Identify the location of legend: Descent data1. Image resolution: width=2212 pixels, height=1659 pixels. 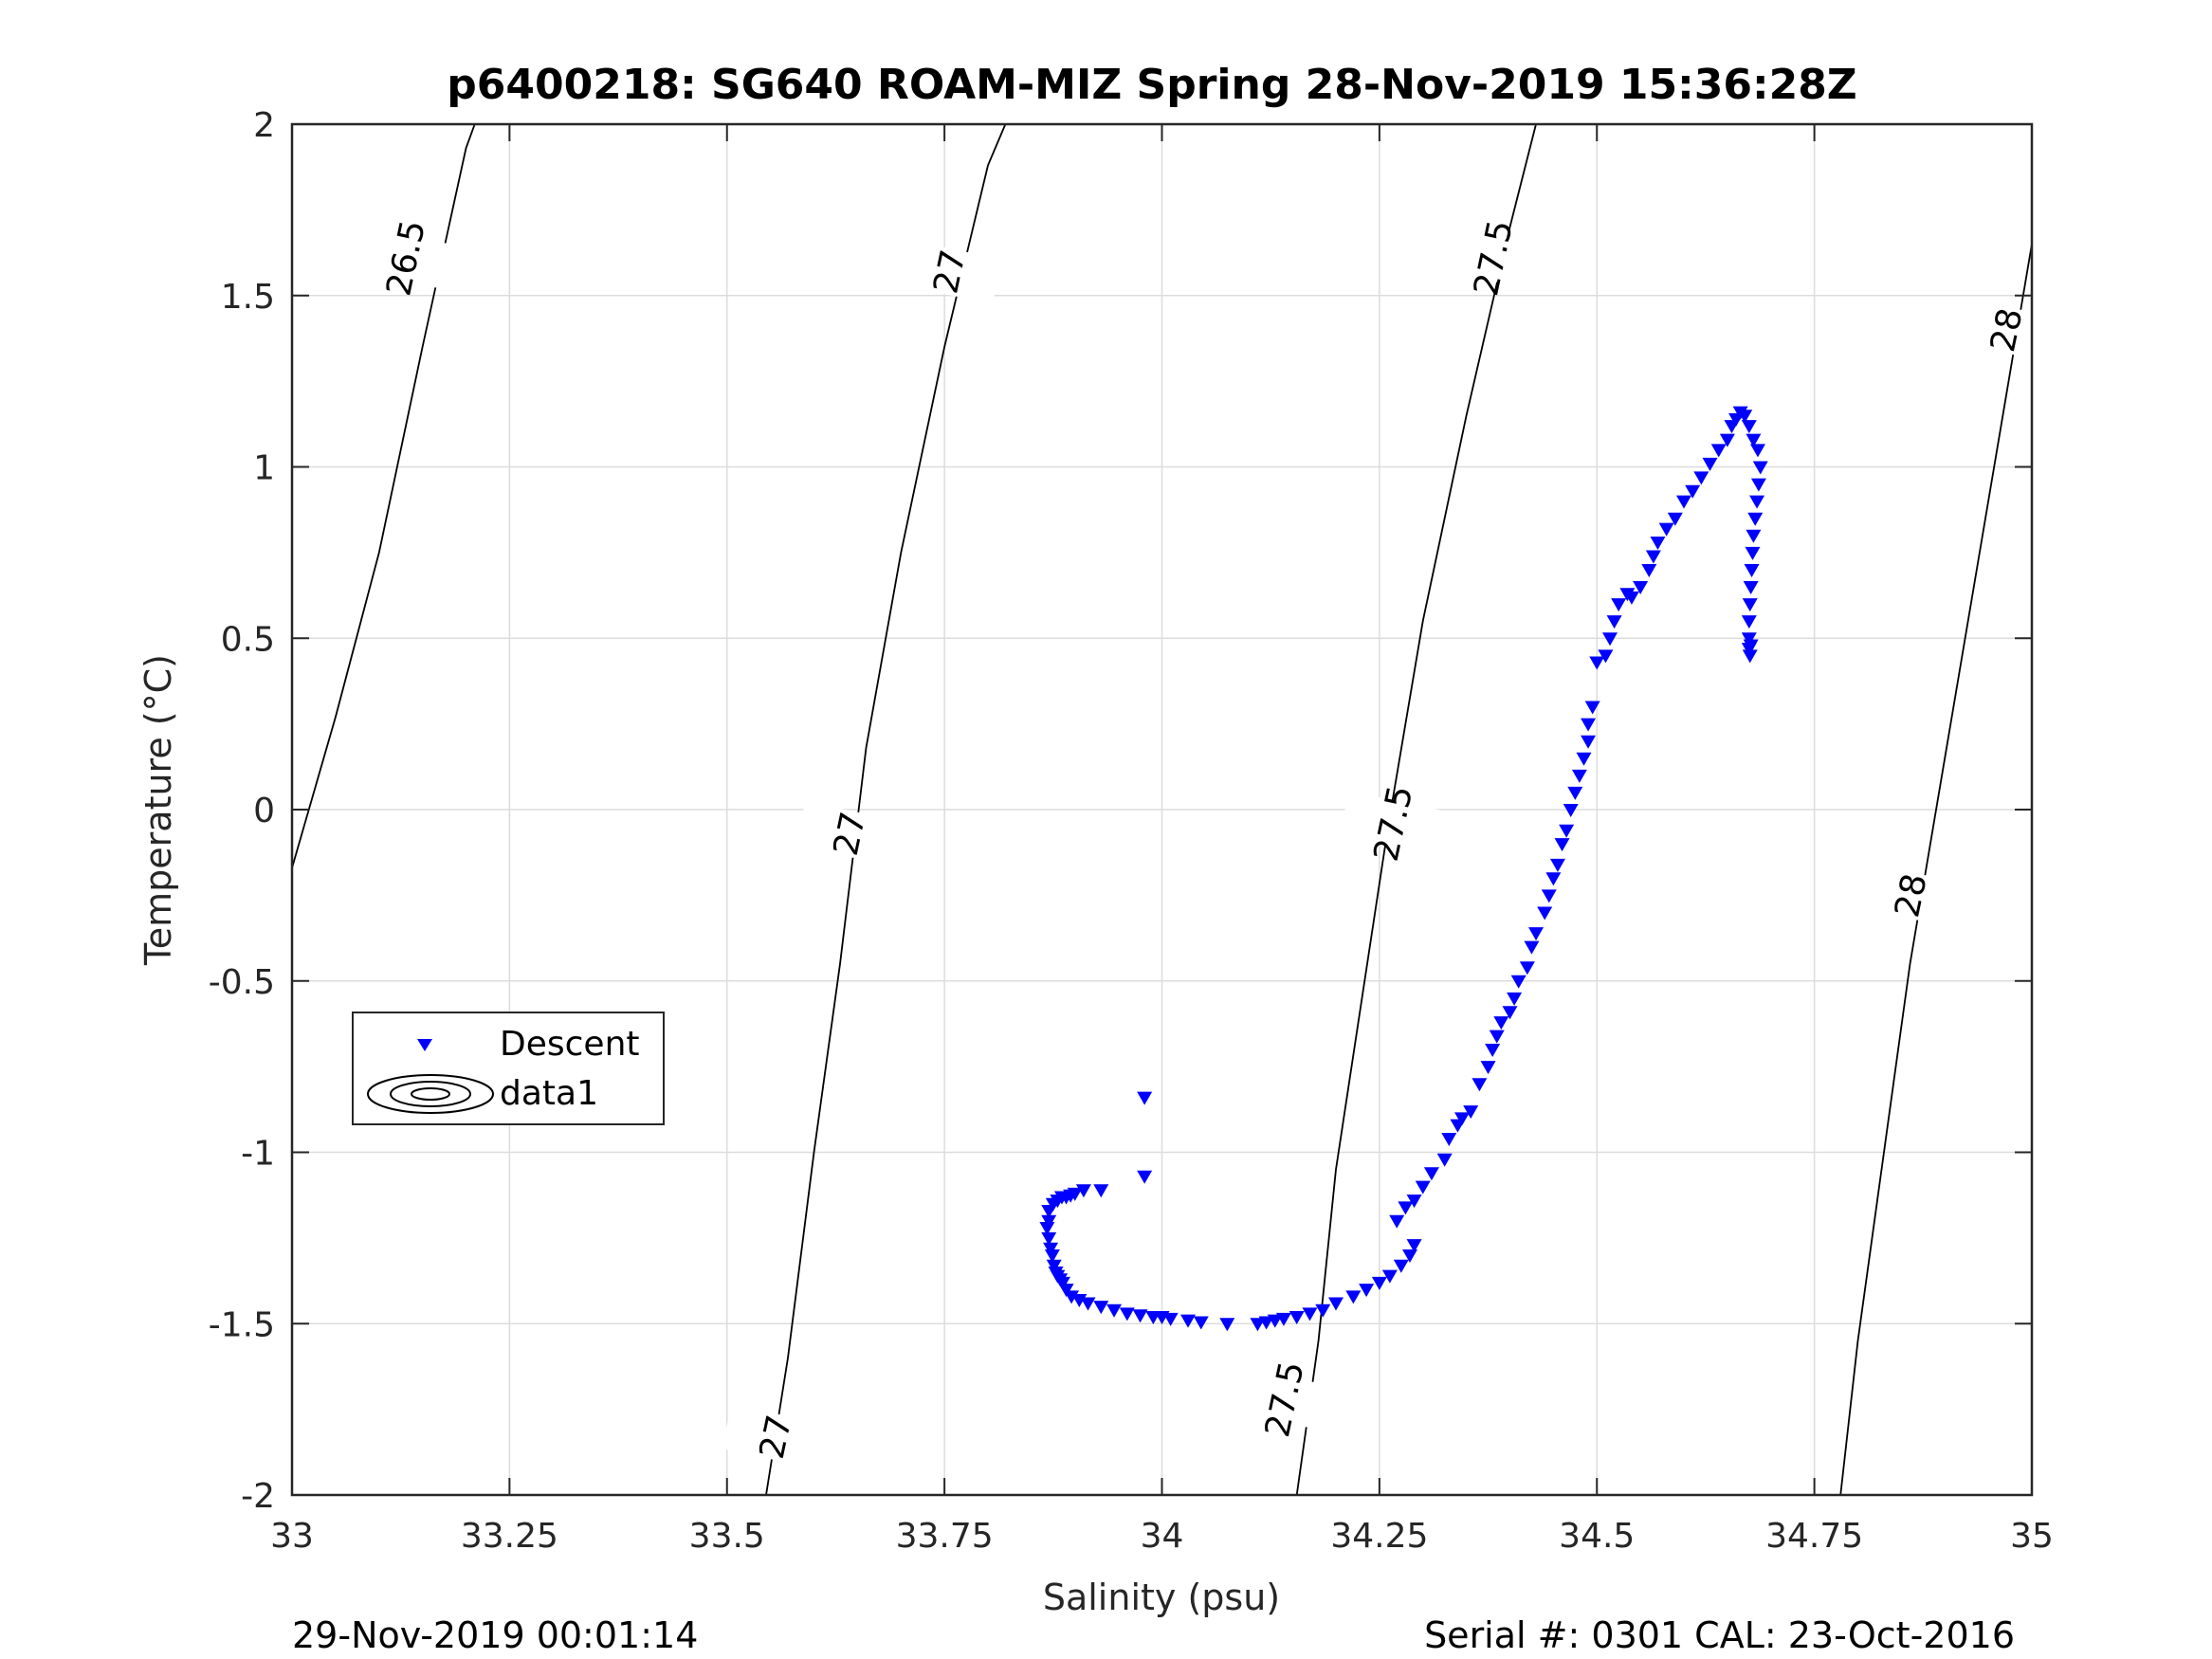
(508, 1068).